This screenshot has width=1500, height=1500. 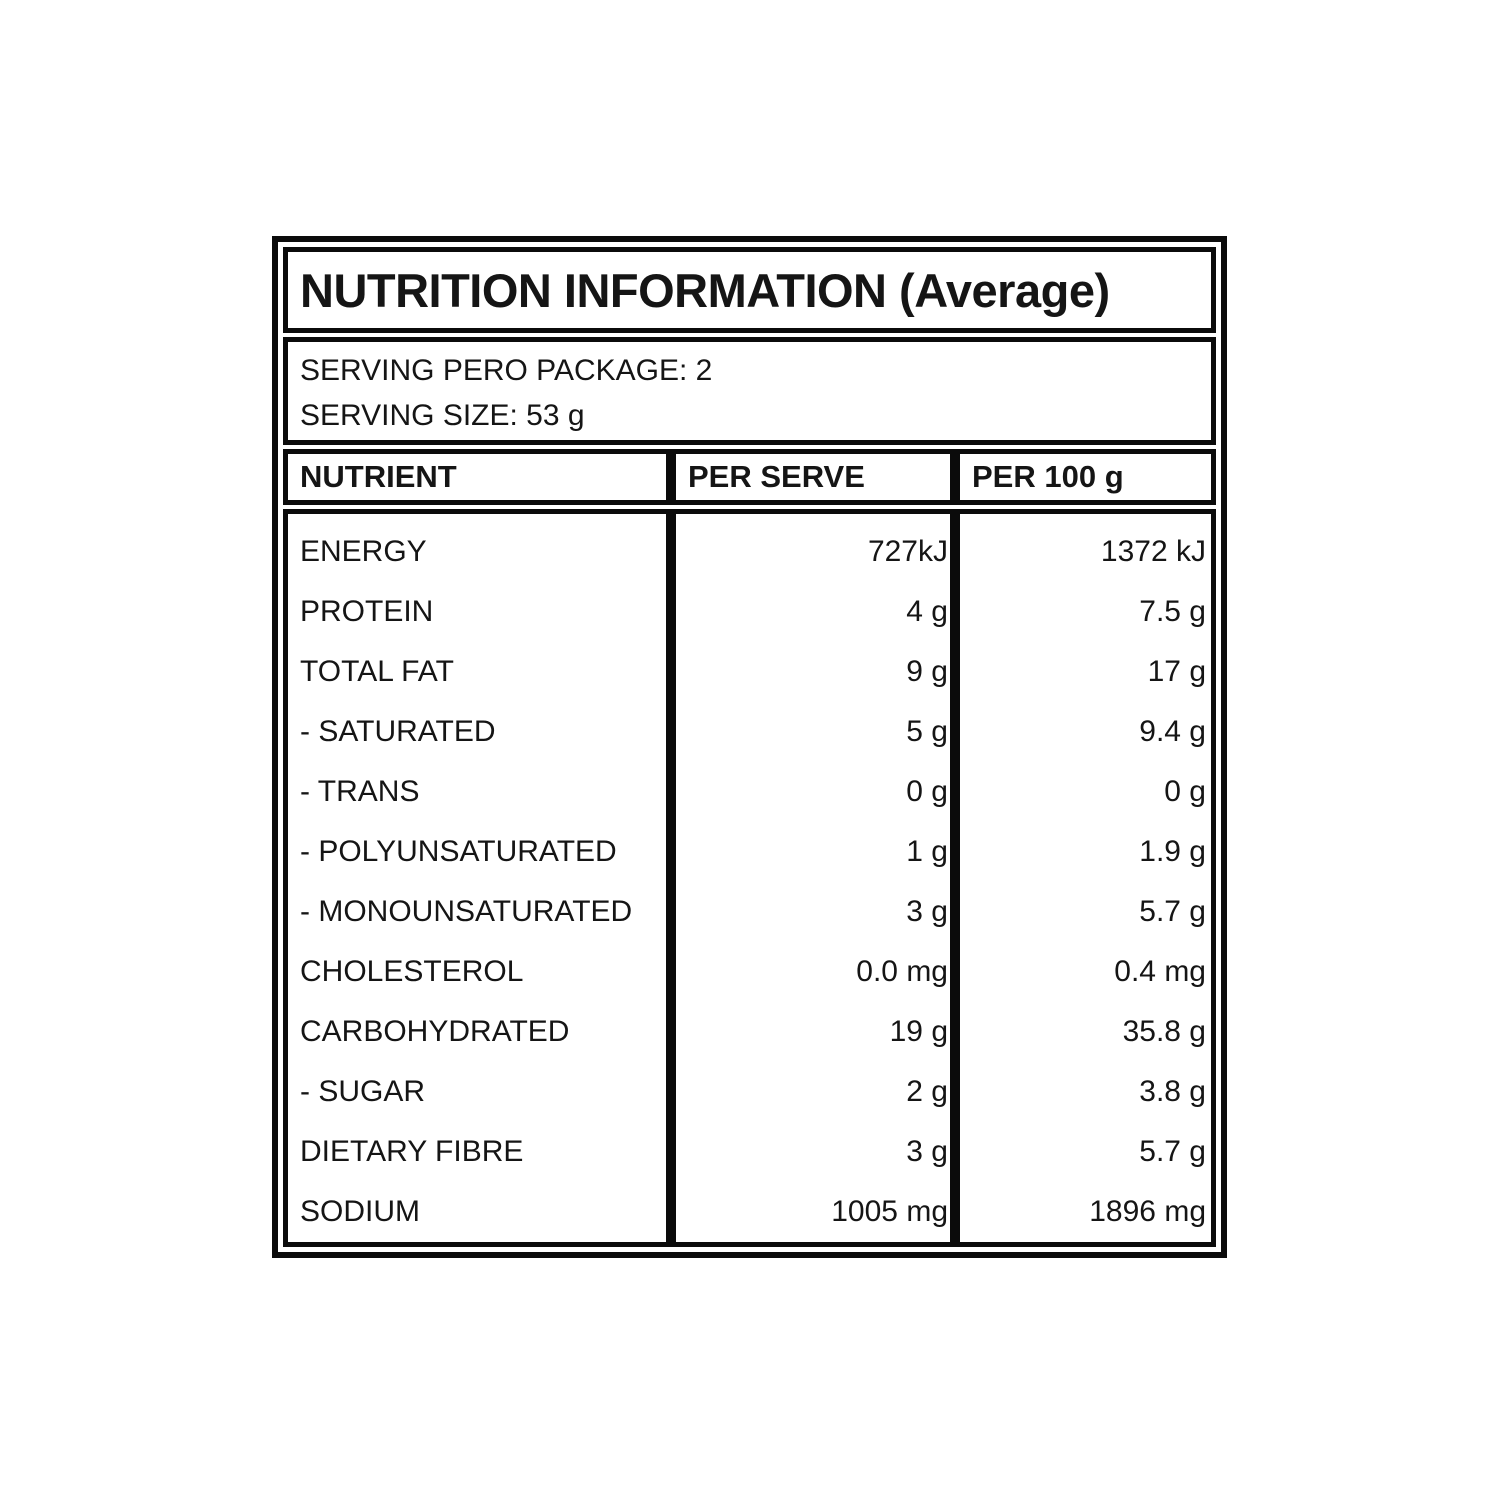 I want to click on table-header-row: NUTRIENT PER SERVE PER 100 g, so click(x=749, y=477).